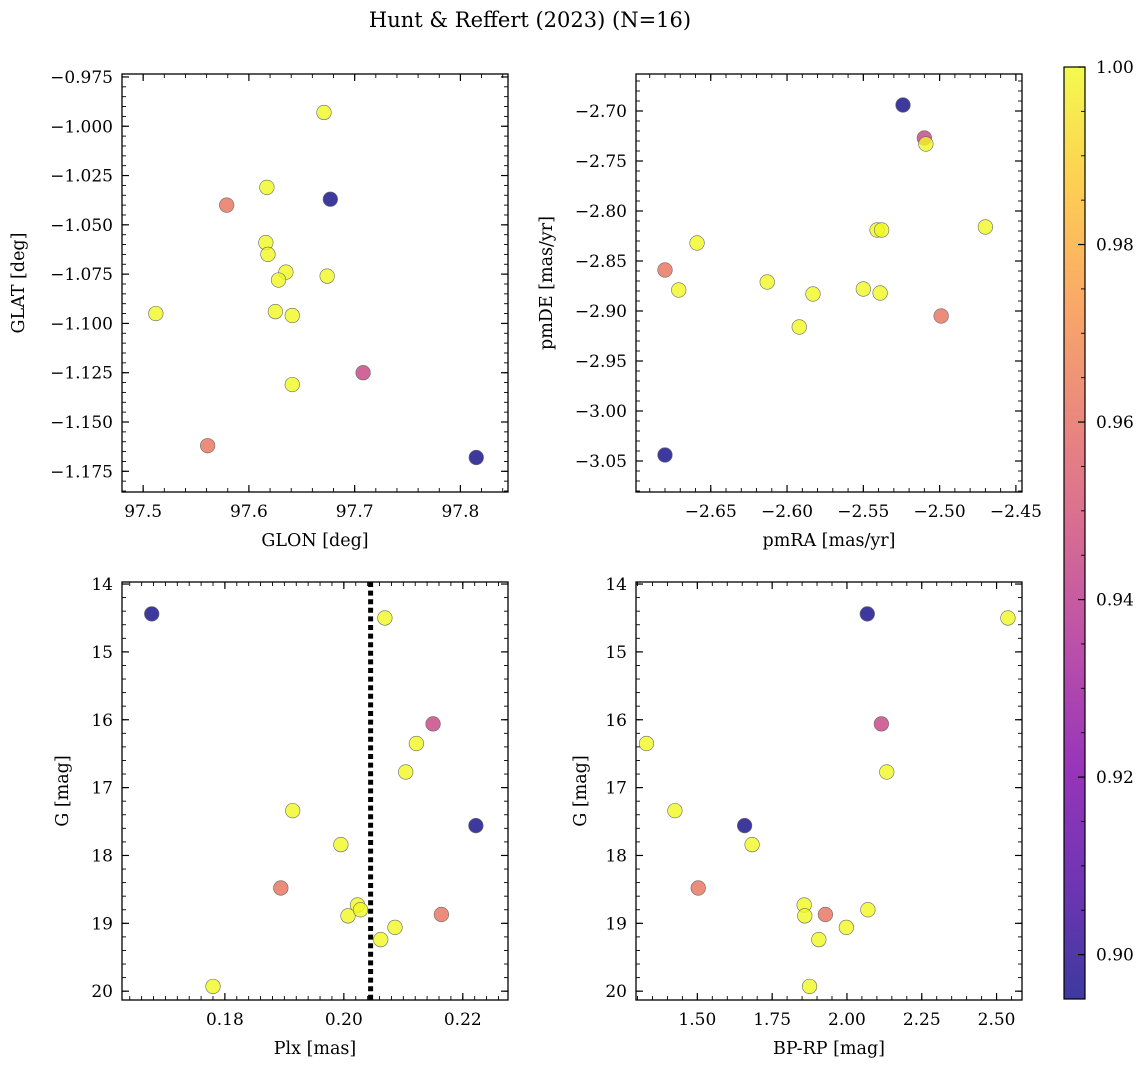 The height and width of the screenshot is (1067, 1148). I want to click on y-tick-label: −1.075, so click(81, 275).